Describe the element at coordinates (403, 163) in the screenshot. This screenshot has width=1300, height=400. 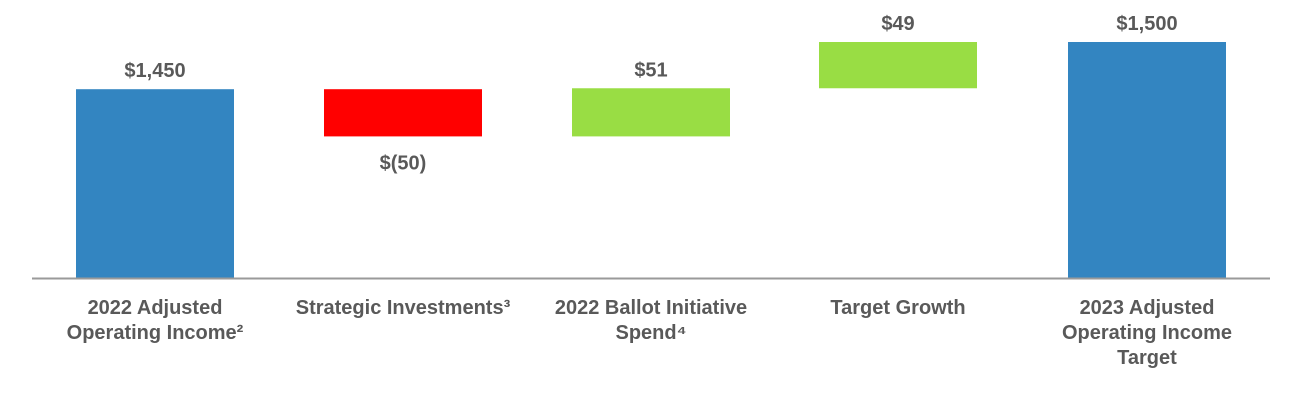
I see `value-label-2: $(50)` at that location.